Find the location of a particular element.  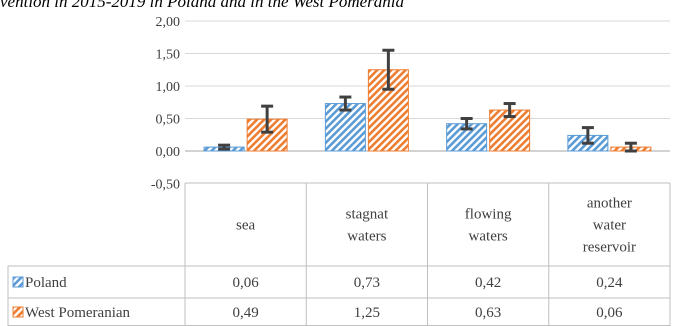

data-label: 0,73 is located at coordinates (367, 283).